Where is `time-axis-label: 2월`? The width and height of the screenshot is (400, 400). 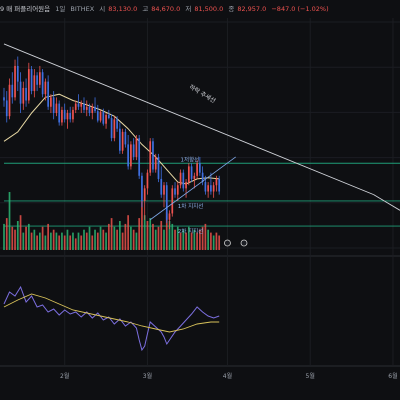 time-axis-label: 2월 is located at coordinates (64, 376).